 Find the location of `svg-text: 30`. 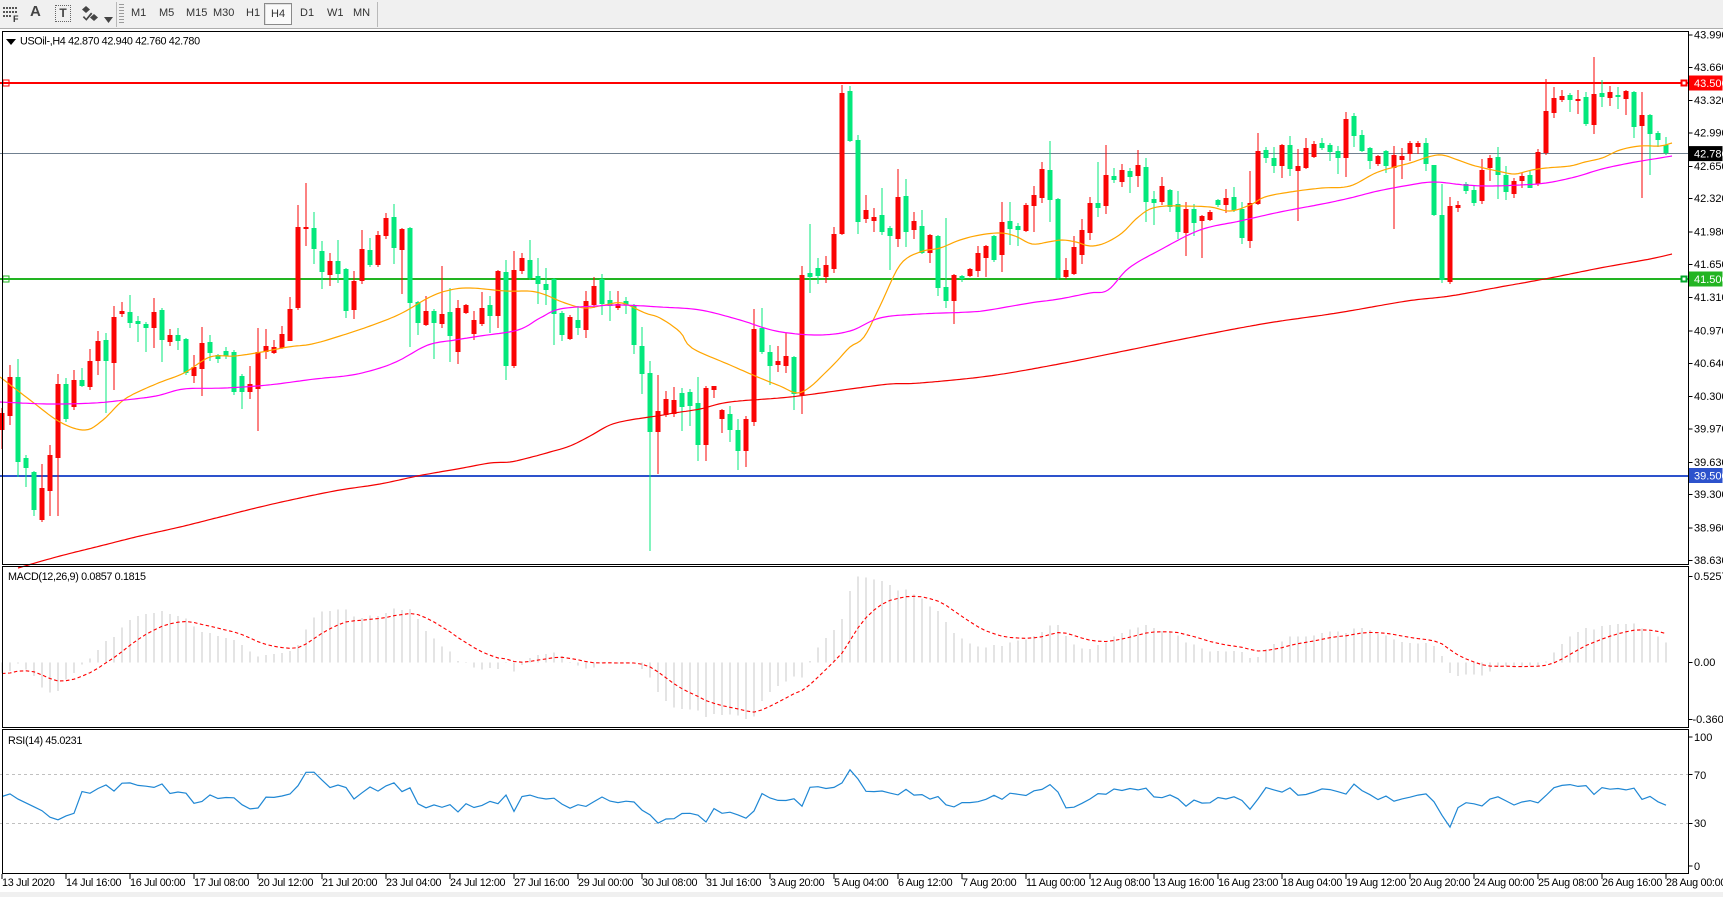

svg-text: 30 is located at coordinates (1700, 824).